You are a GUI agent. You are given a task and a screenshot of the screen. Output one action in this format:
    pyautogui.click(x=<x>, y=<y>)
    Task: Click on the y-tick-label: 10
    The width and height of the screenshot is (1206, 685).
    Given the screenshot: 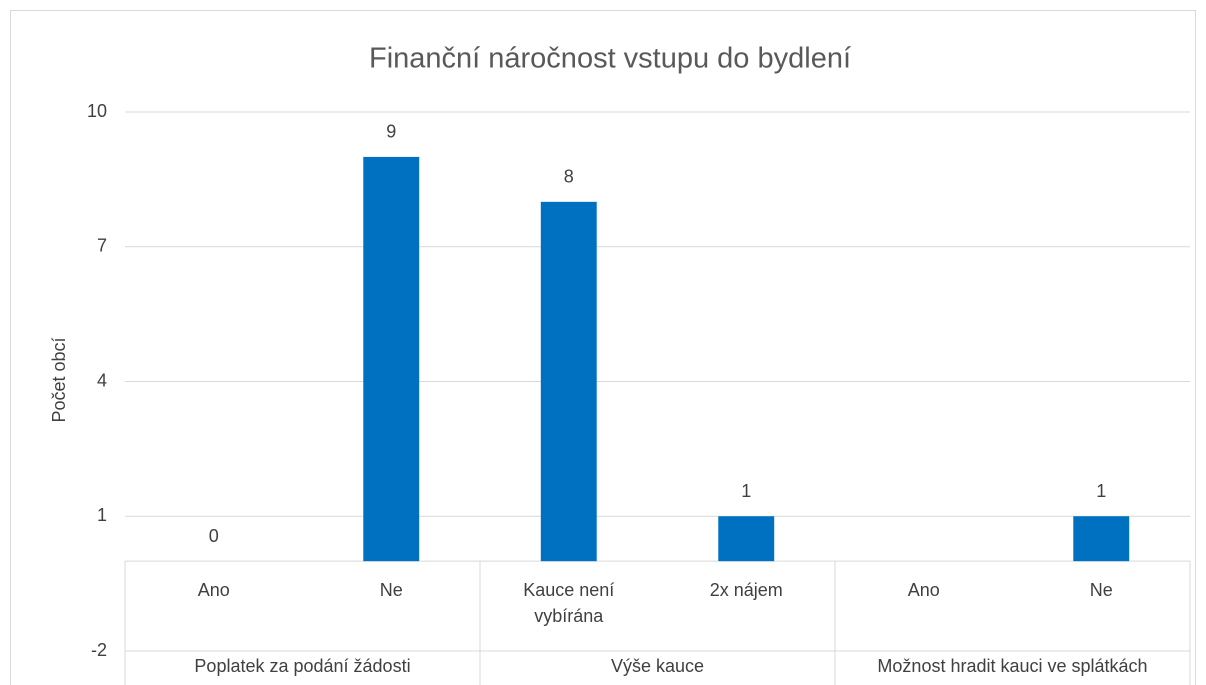 What is the action you would take?
    pyautogui.click(x=97, y=111)
    